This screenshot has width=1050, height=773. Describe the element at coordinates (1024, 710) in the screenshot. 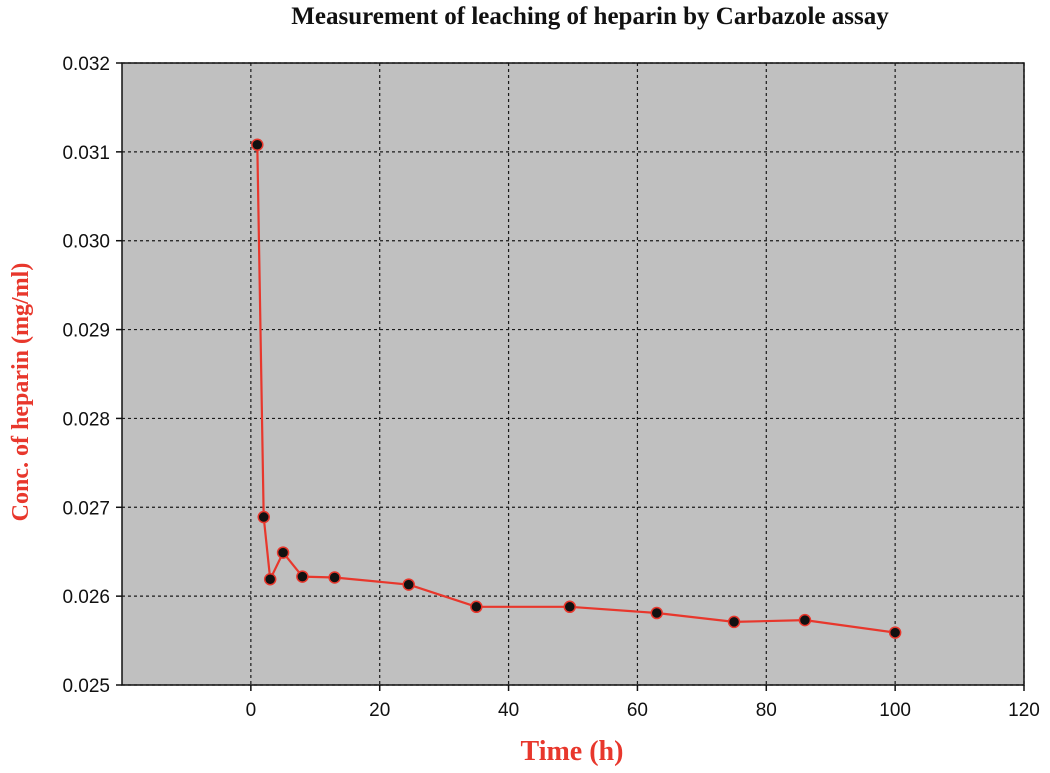

I see `x-tick-label: 120` at that location.